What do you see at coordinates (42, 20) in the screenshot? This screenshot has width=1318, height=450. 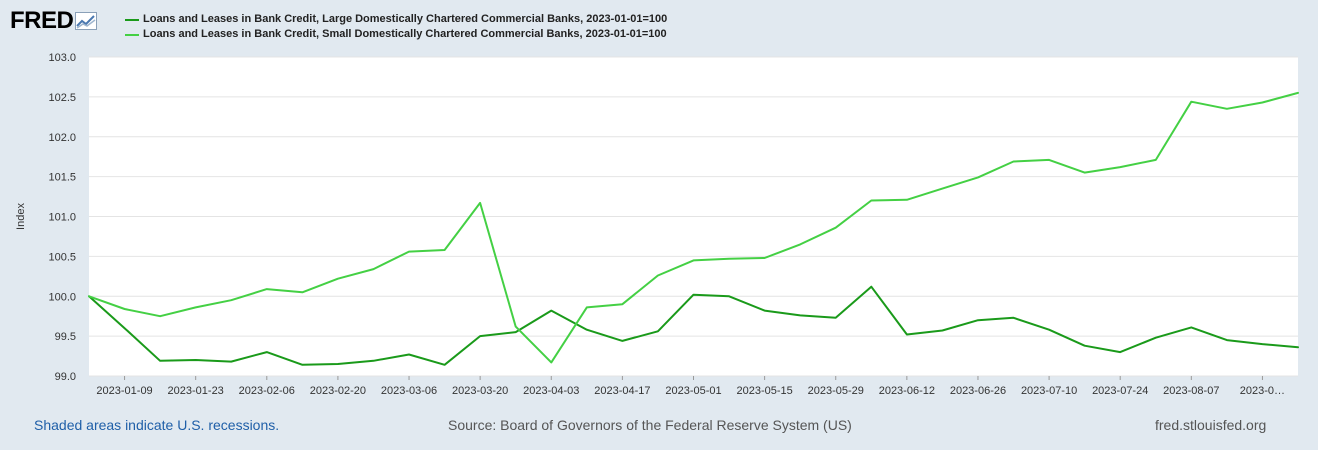 I see `logo-text: FRED` at bounding box center [42, 20].